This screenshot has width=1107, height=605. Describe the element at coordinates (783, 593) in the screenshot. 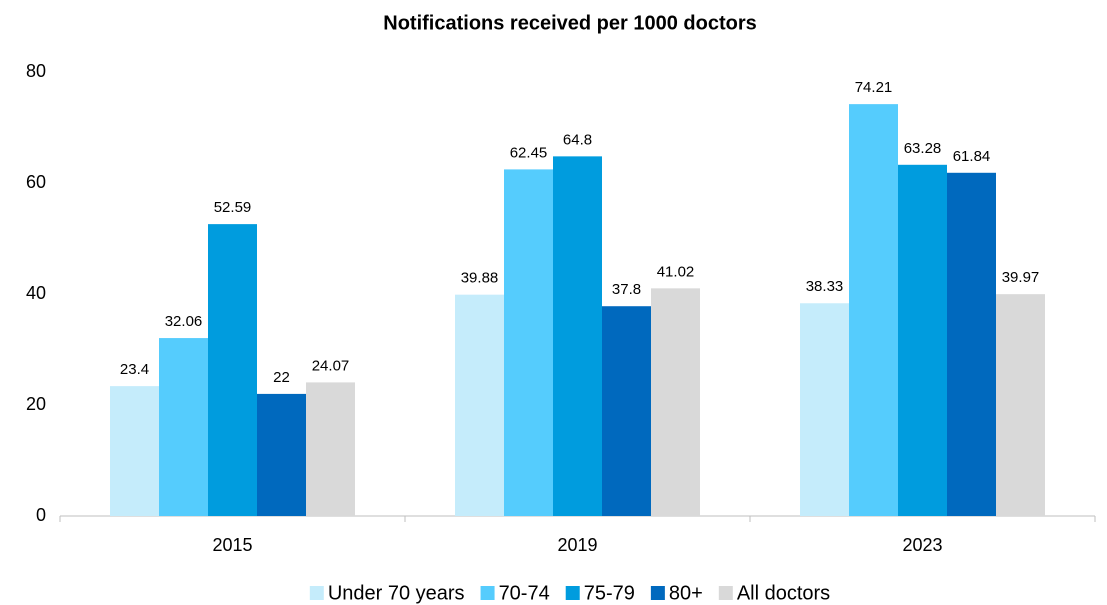

I see `legend-label: All doctors` at that location.